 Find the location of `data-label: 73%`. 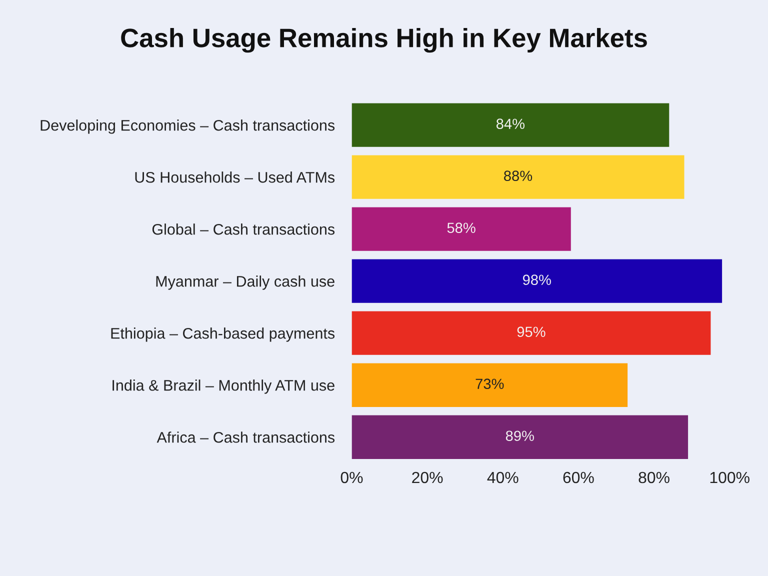

data-label: 73% is located at coordinates (490, 384).